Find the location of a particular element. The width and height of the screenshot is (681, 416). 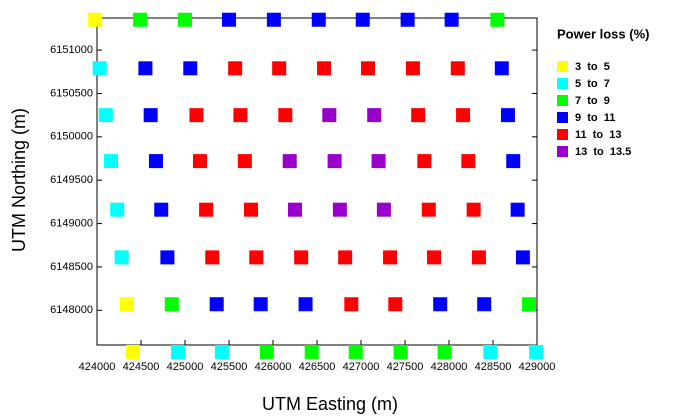

y-tick-label: 6149500 is located at coordinates (71, 180).